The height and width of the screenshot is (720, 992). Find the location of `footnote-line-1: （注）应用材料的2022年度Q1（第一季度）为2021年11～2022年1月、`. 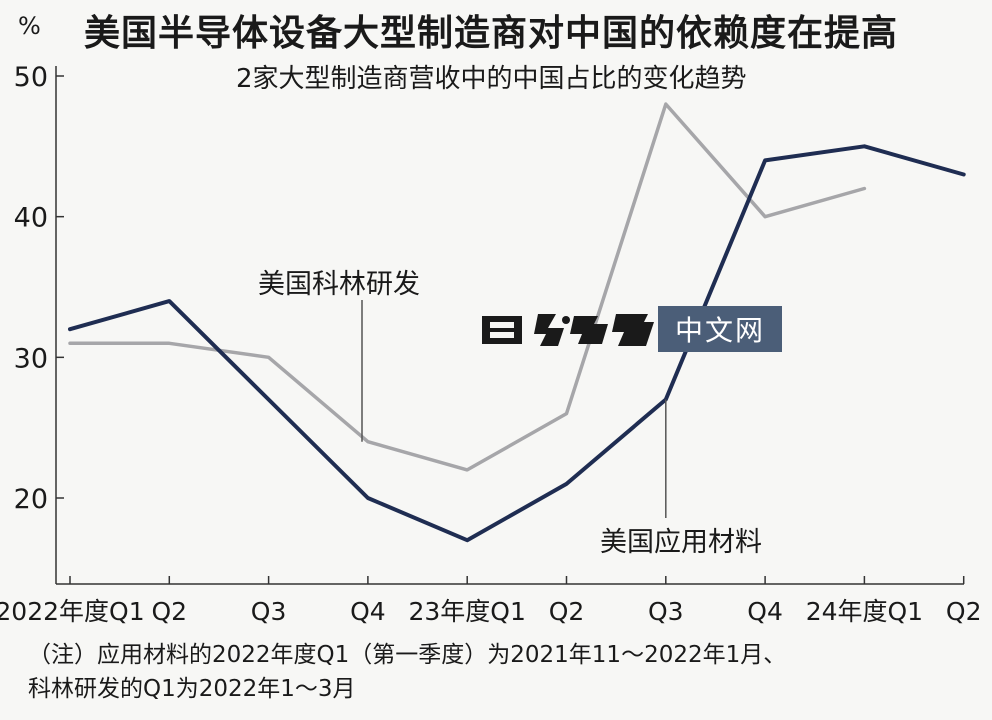

footnote-line-1: （注）应用材料的2022年度Q1（第一季度）为2021年11～2022年1月、 is located at coordinates (407, 655).